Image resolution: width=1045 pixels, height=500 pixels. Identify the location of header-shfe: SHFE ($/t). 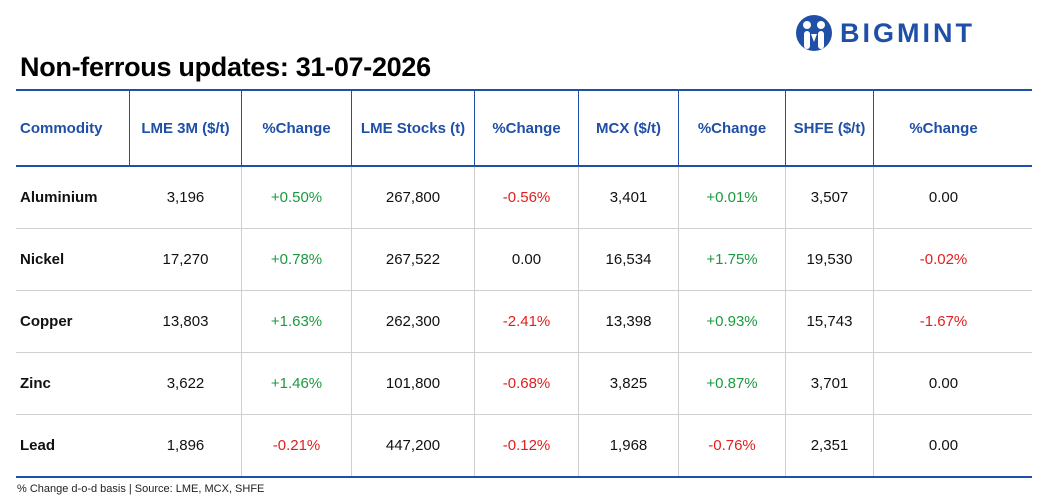
(830, 128).